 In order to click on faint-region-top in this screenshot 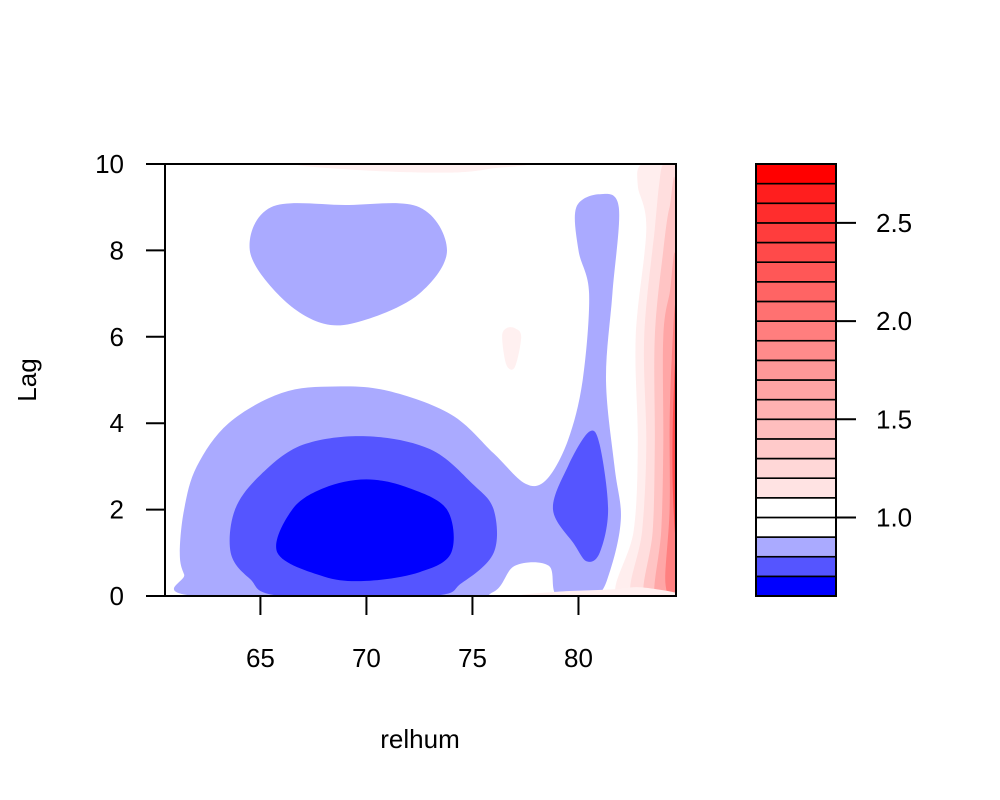, I will do `click(412, 168)`.